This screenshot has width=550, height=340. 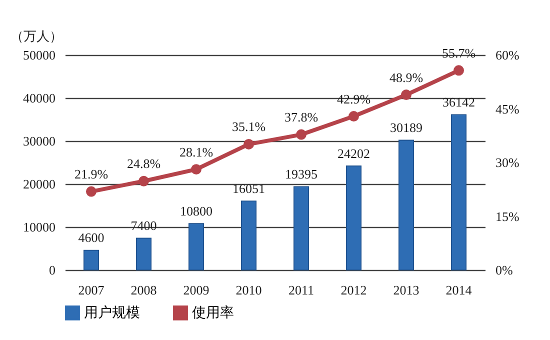 What do you see at coordinates (196, 152) in the screenshot?
I see `data-label: 28.1%` at bounding box center [196, 152].